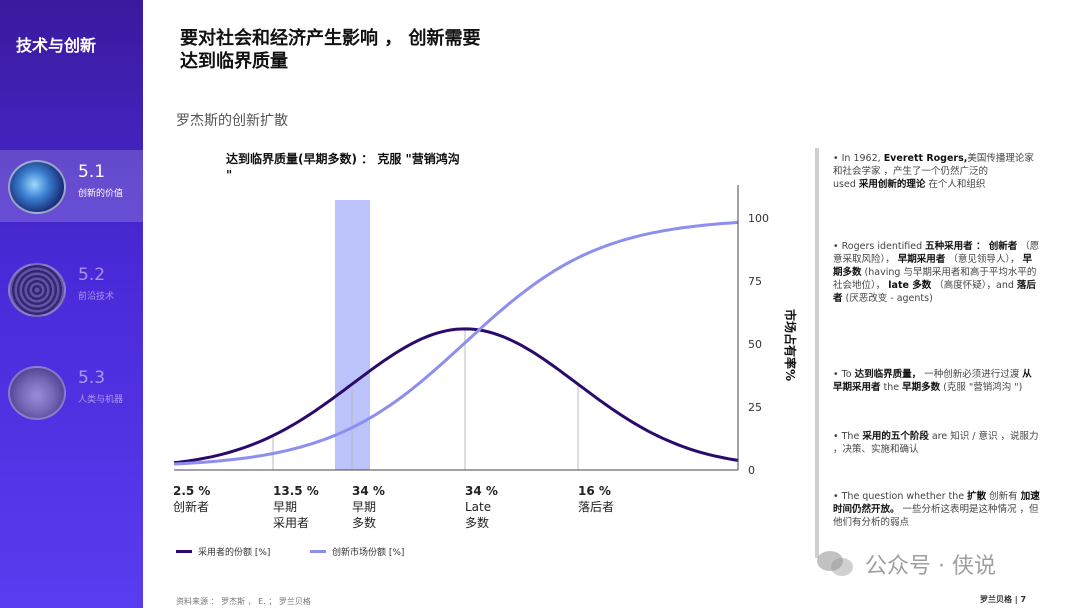 Image resolution: width=1080 pixels, height=608 pixels. I want to click on note-text: （意见领导人），, so click(984, 259).